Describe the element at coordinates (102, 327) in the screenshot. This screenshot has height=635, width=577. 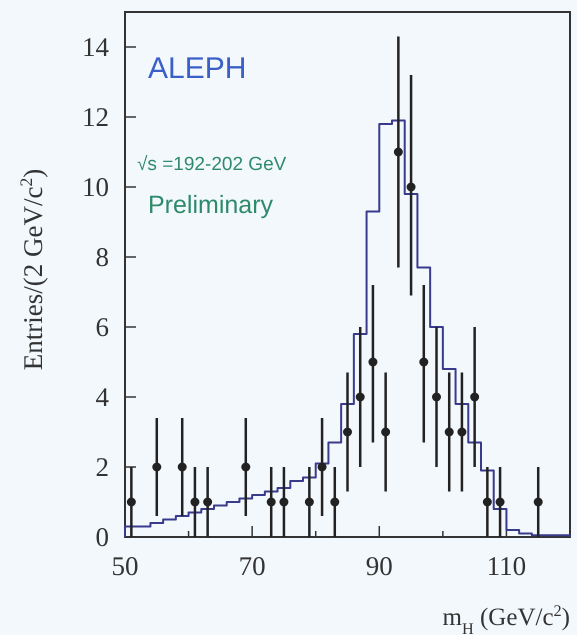
I see `y-tick-label: 6` at that location.